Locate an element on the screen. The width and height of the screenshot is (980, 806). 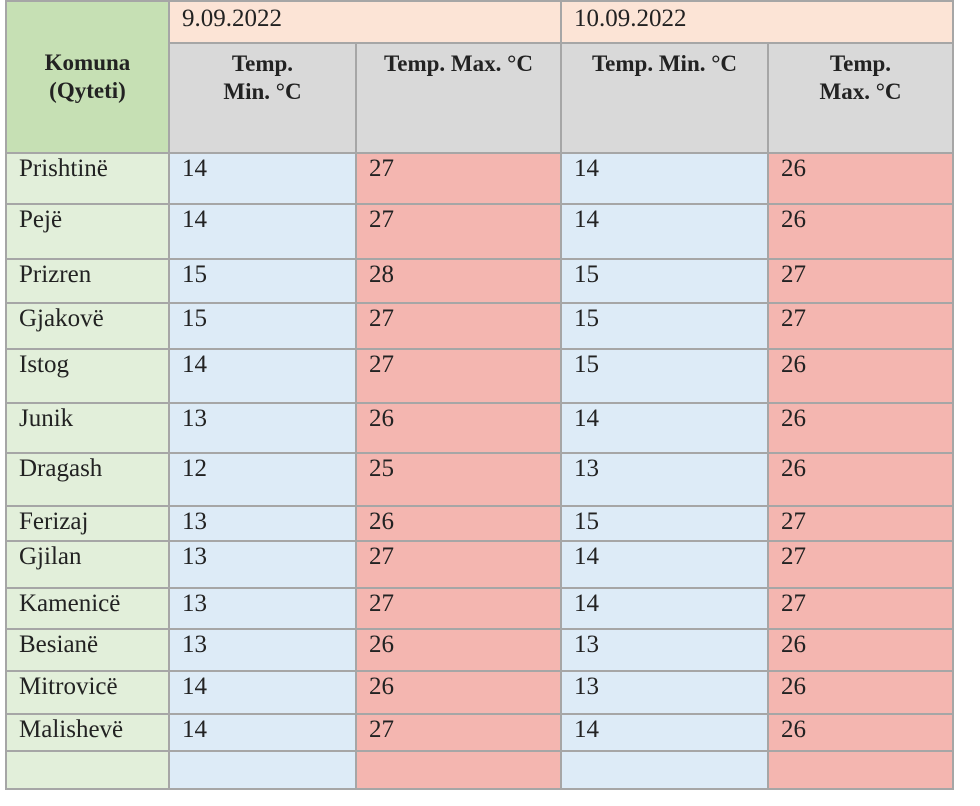
city-column-header: Komuna (Qyteti) is located at coordinates (87, 77).